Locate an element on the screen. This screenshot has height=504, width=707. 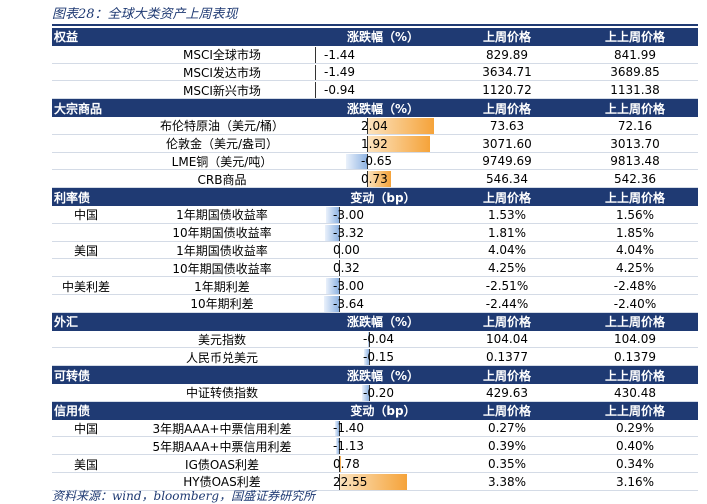
title-rule is located at coordinates (375, 25).